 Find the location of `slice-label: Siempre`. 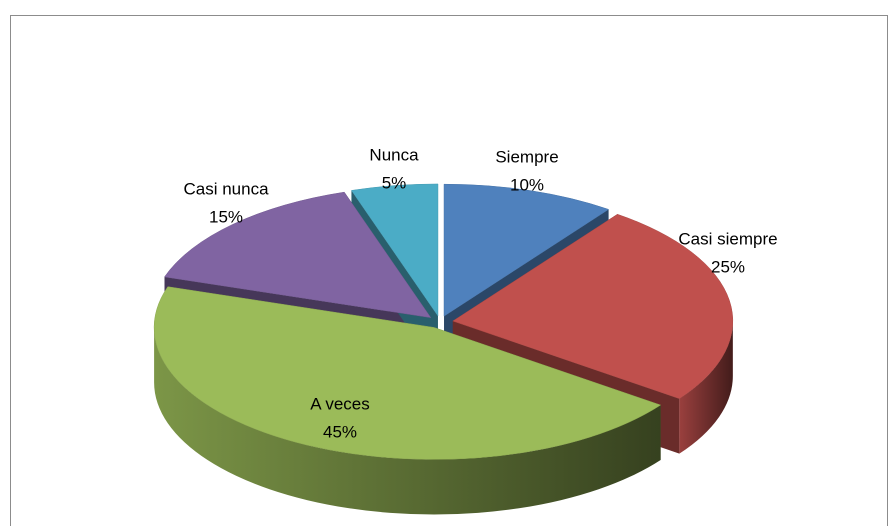

slice-label: Siempre is located at coordinates (526, 156).